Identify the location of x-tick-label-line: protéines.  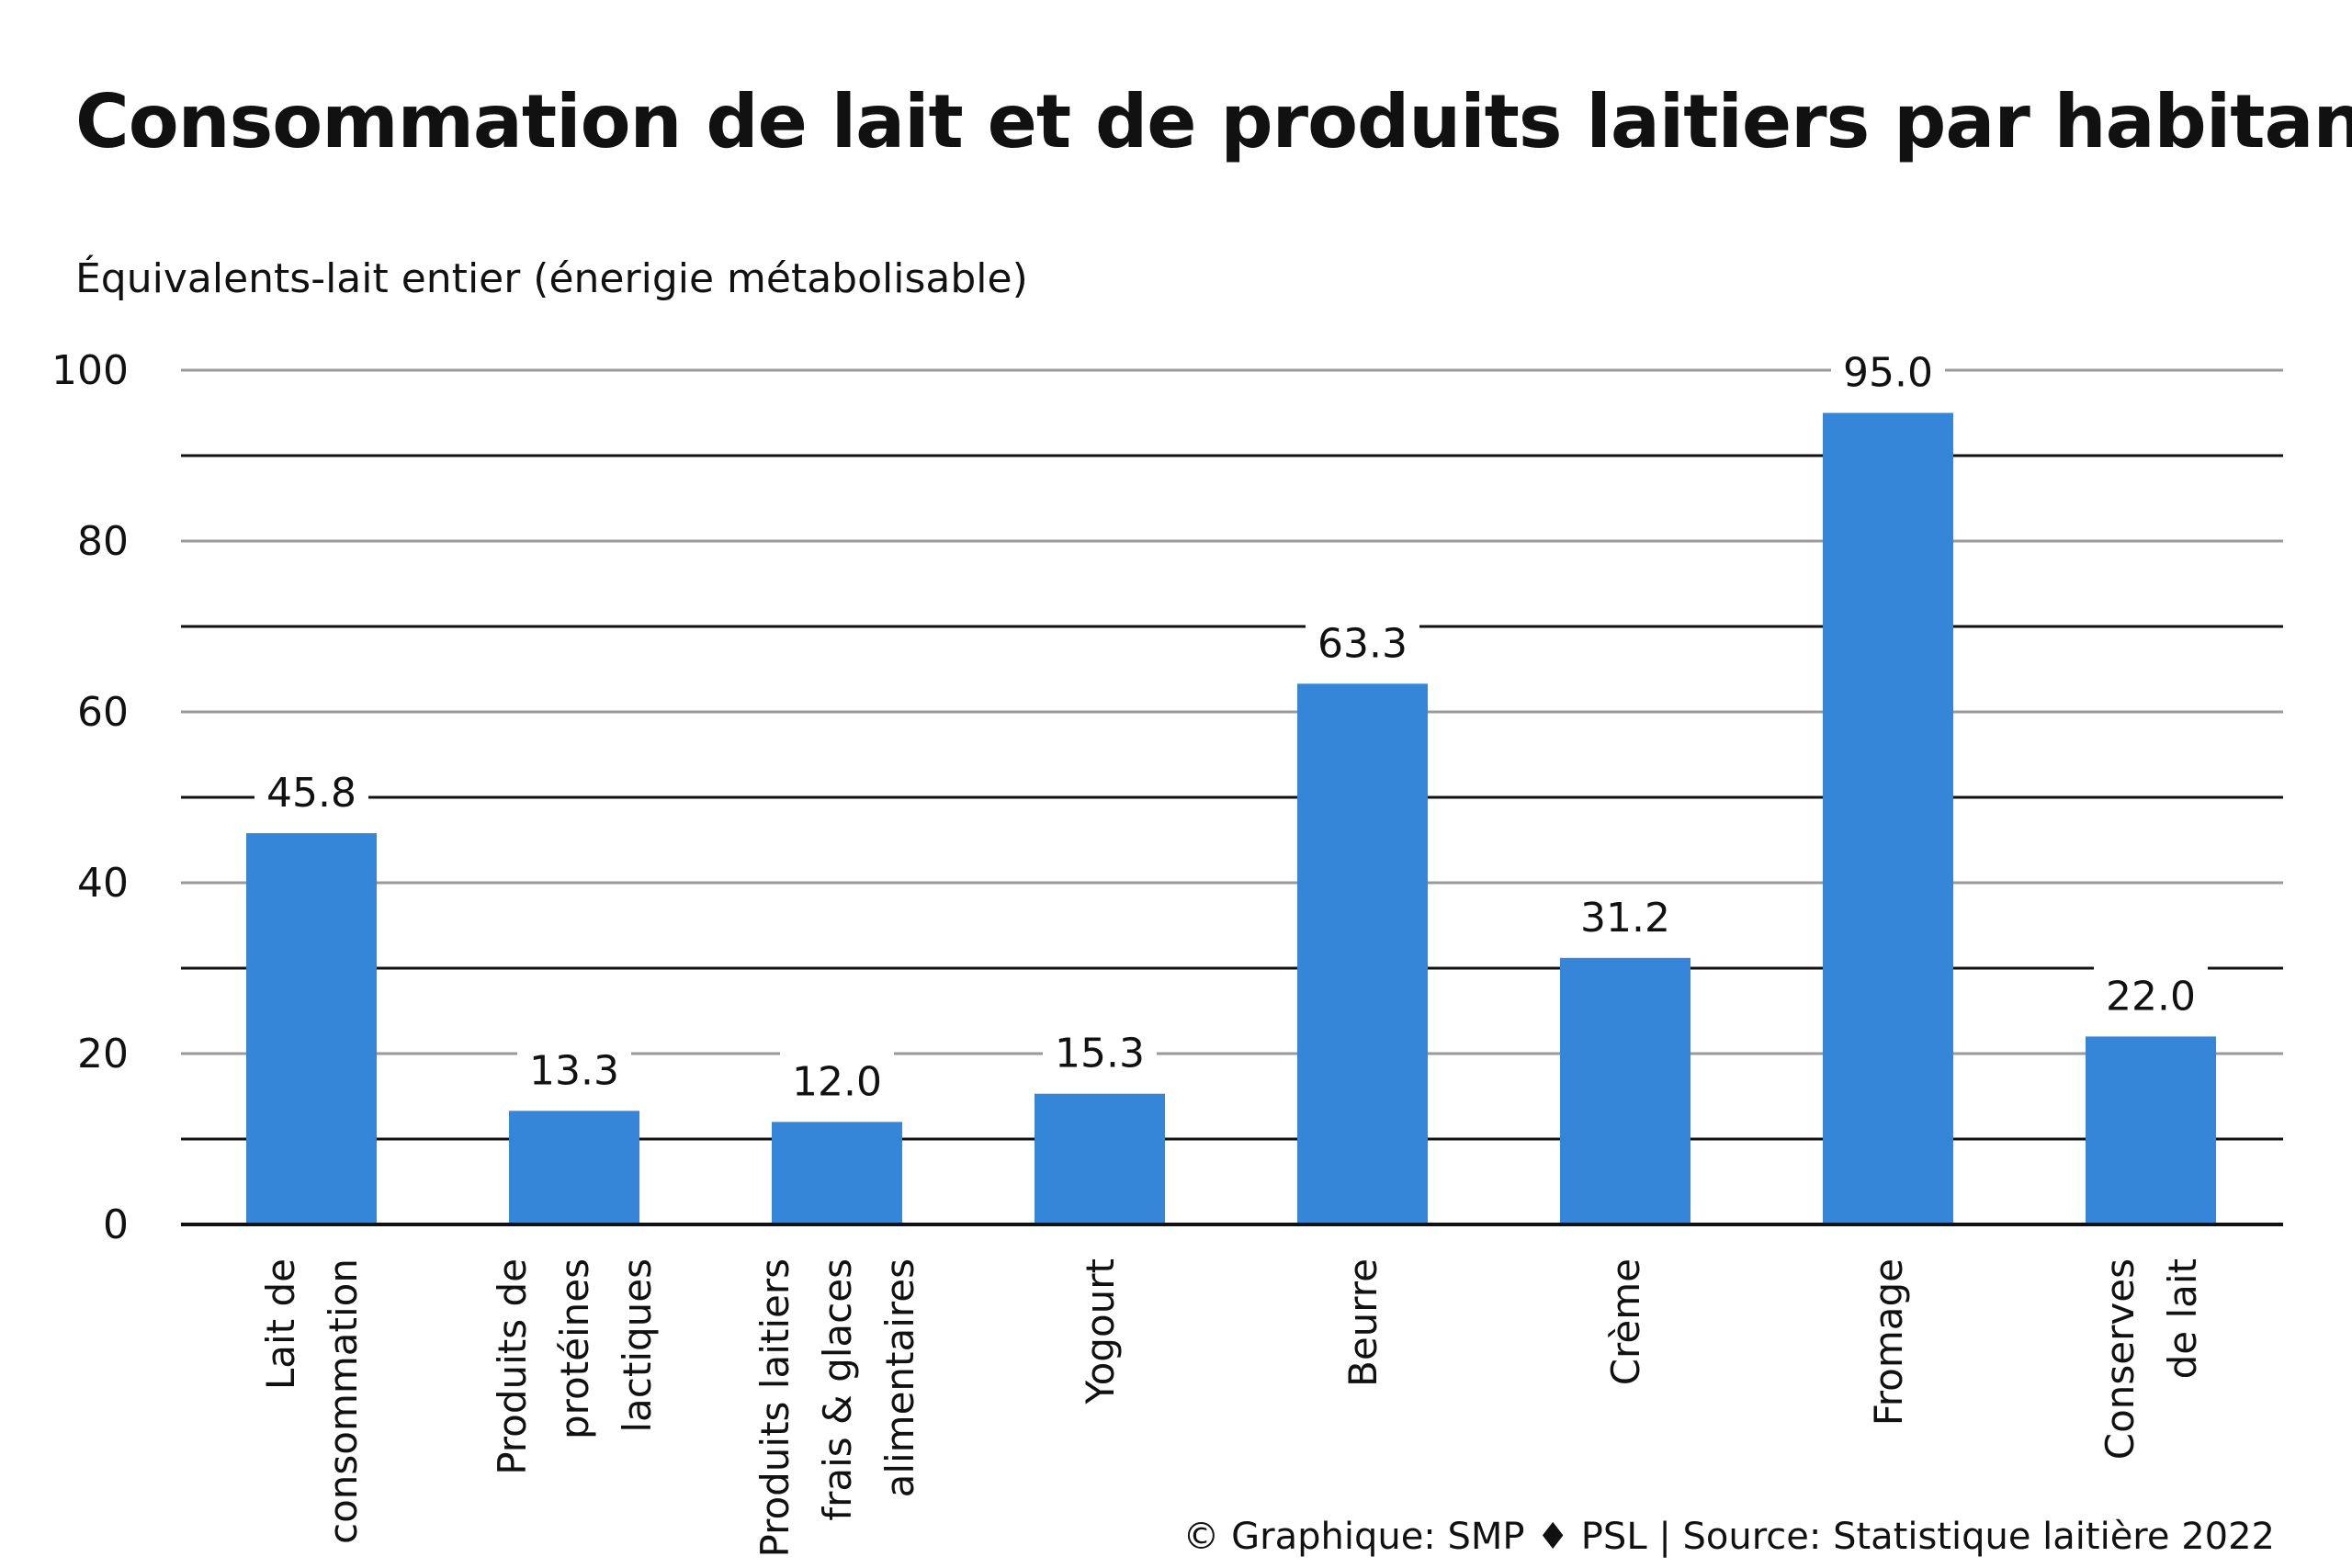
(574, 1349).